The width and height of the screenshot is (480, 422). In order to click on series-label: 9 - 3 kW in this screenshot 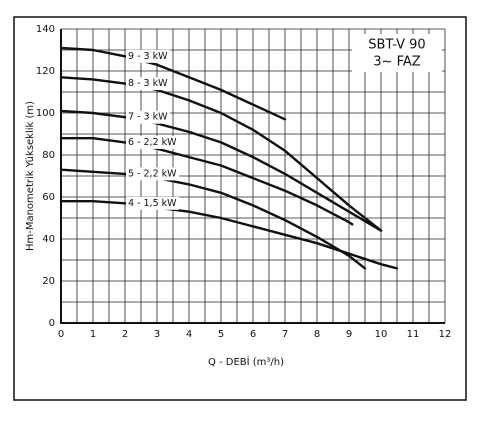, I will do `click(148, 56)`.